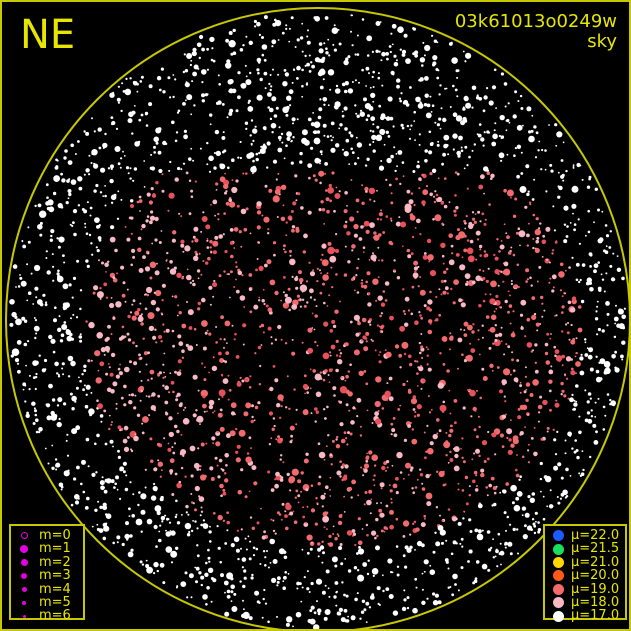 The width and height of the screenshot is (631, 631). Describe the element at coordinates (585, 589) in the screenshot. I see `brightness-legend-row: μ=19.0` at that location.